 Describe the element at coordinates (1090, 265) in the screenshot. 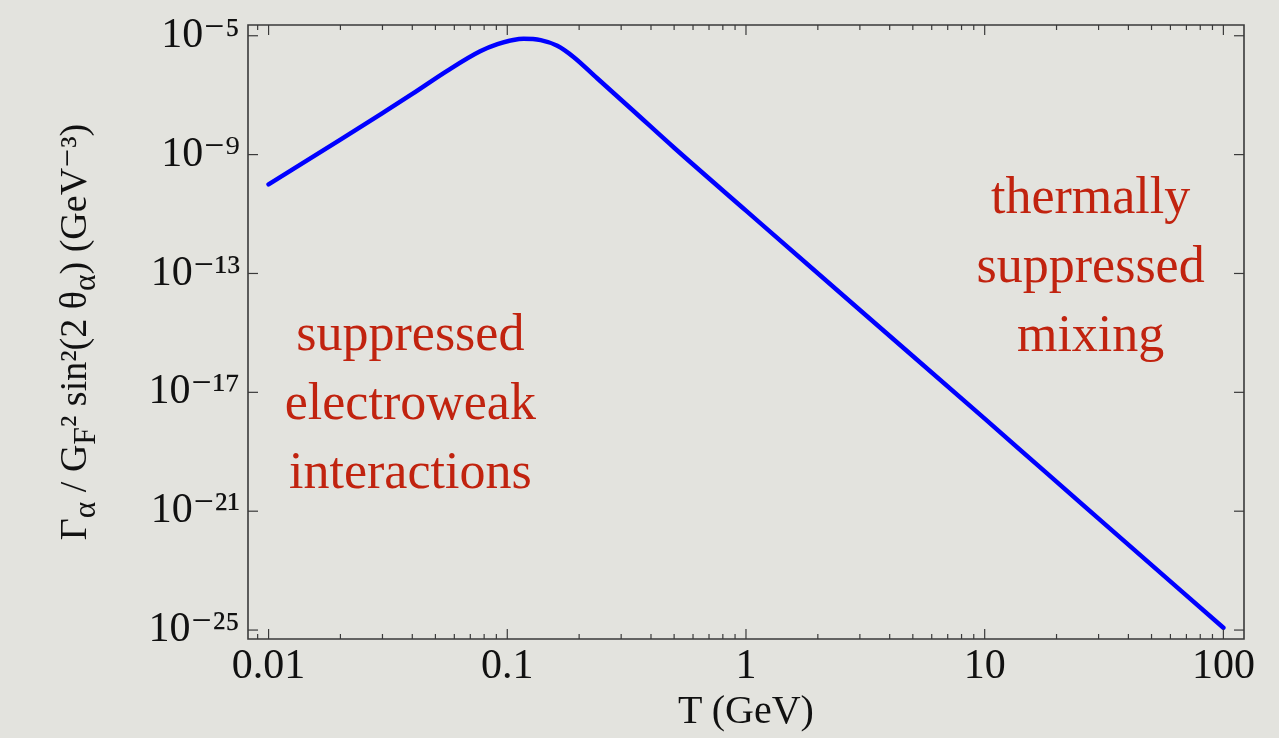

I see `annotation: thermally suppressed mixing` at that location.